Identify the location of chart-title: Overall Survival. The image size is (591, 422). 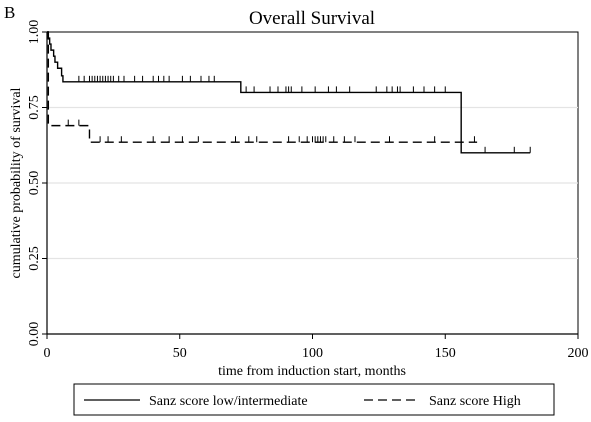
(312, 18).